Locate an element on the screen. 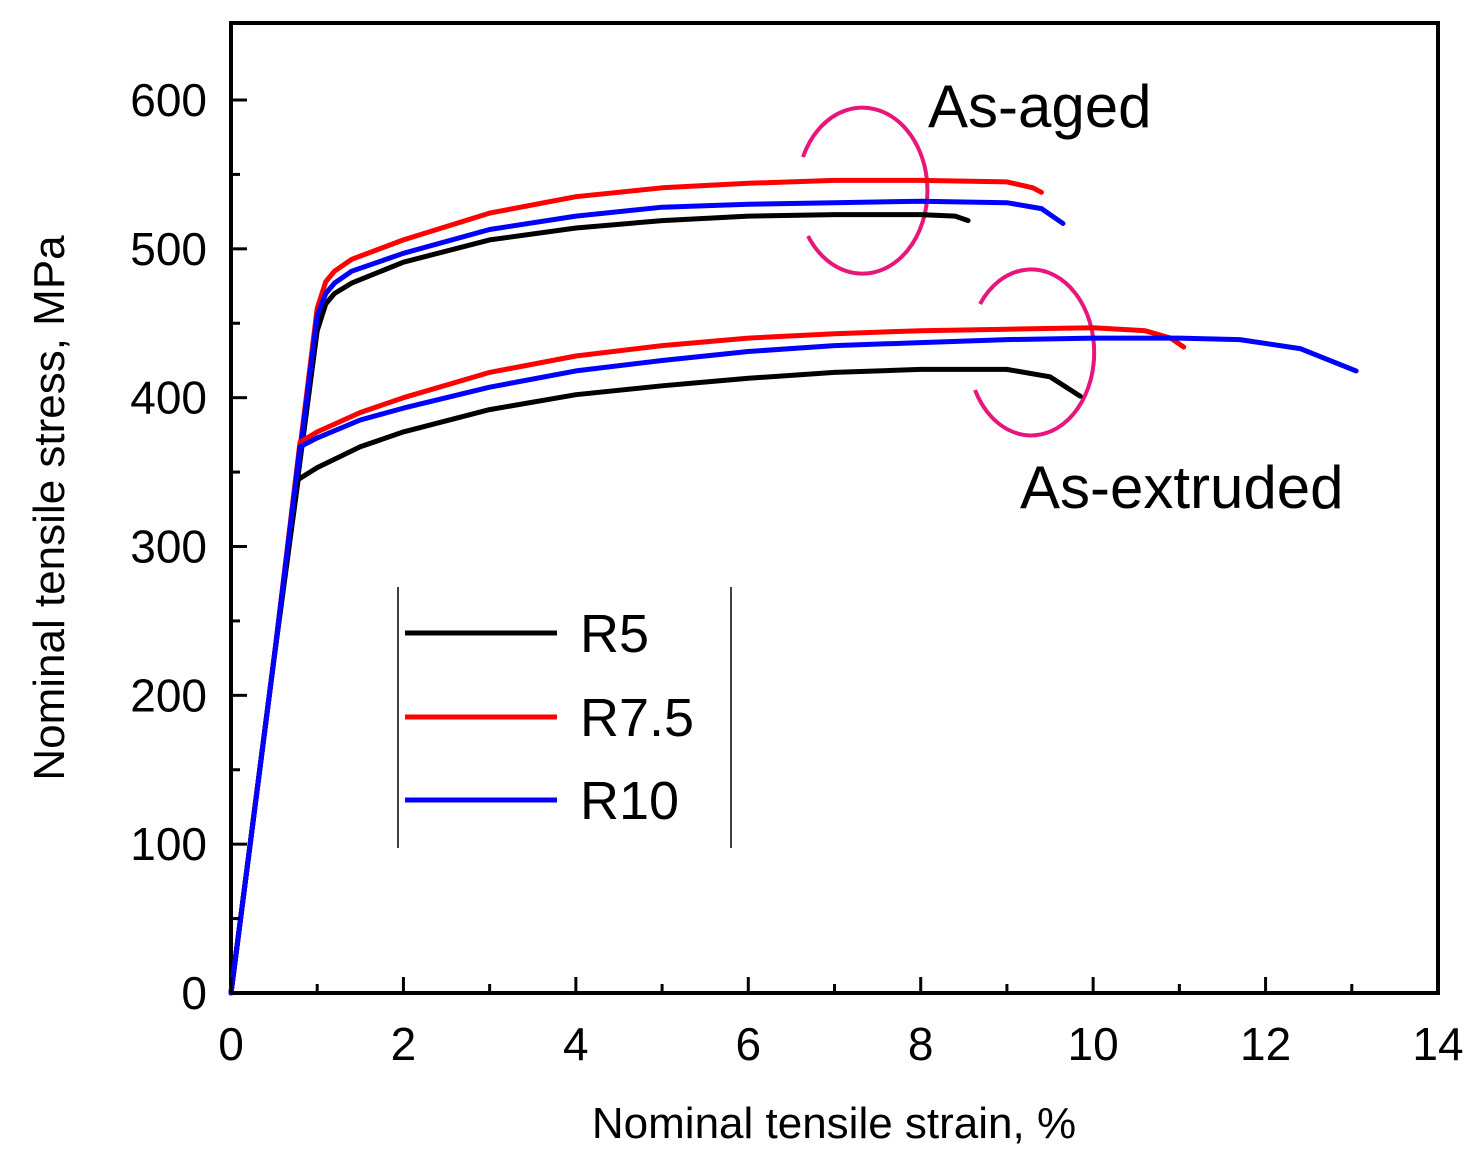 The width and height of the screenshot is (1478, 1162). highlight-ellipse-as-aged is located at coordinates (865, 190).